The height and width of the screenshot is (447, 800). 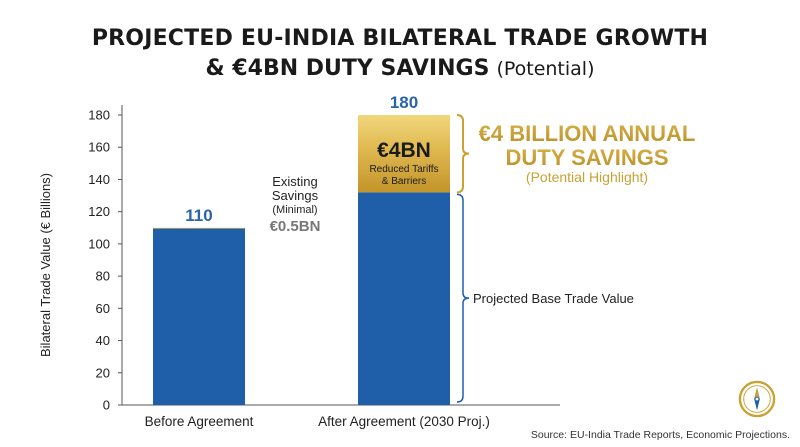 What do you see at coordinates (463, 298) in the screenshot?
I see `base-brace` at bounding box center [463, 298].